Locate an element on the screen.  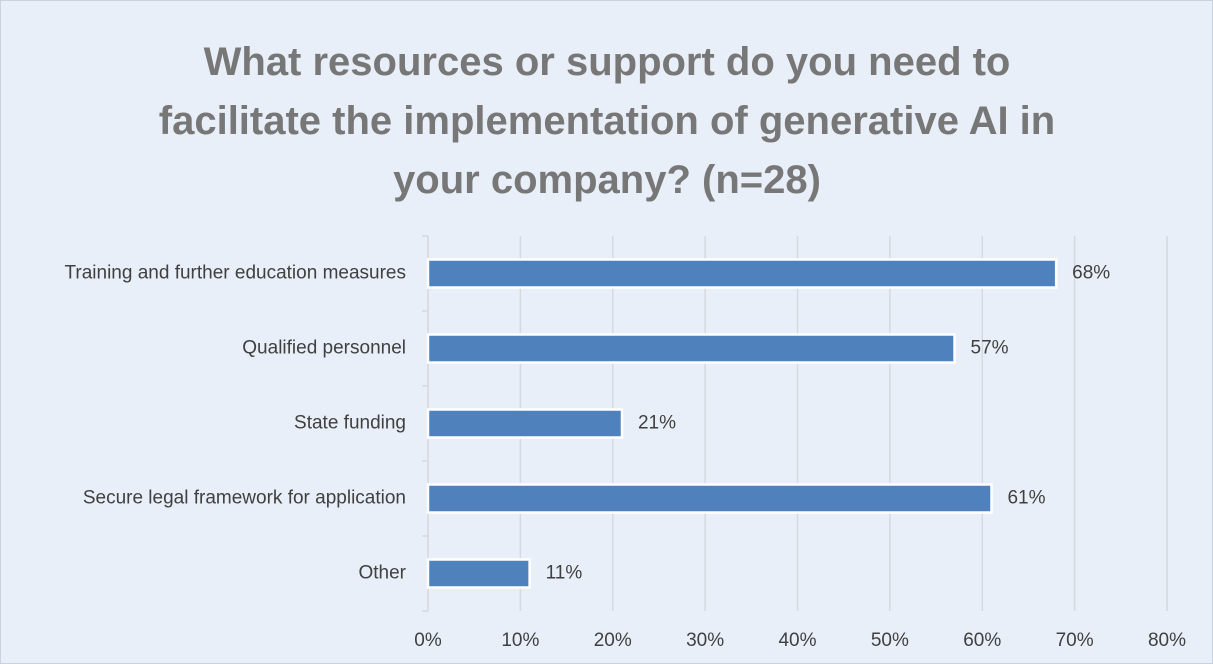
x-tick-label: 30% is located at coordinates (705, 640).